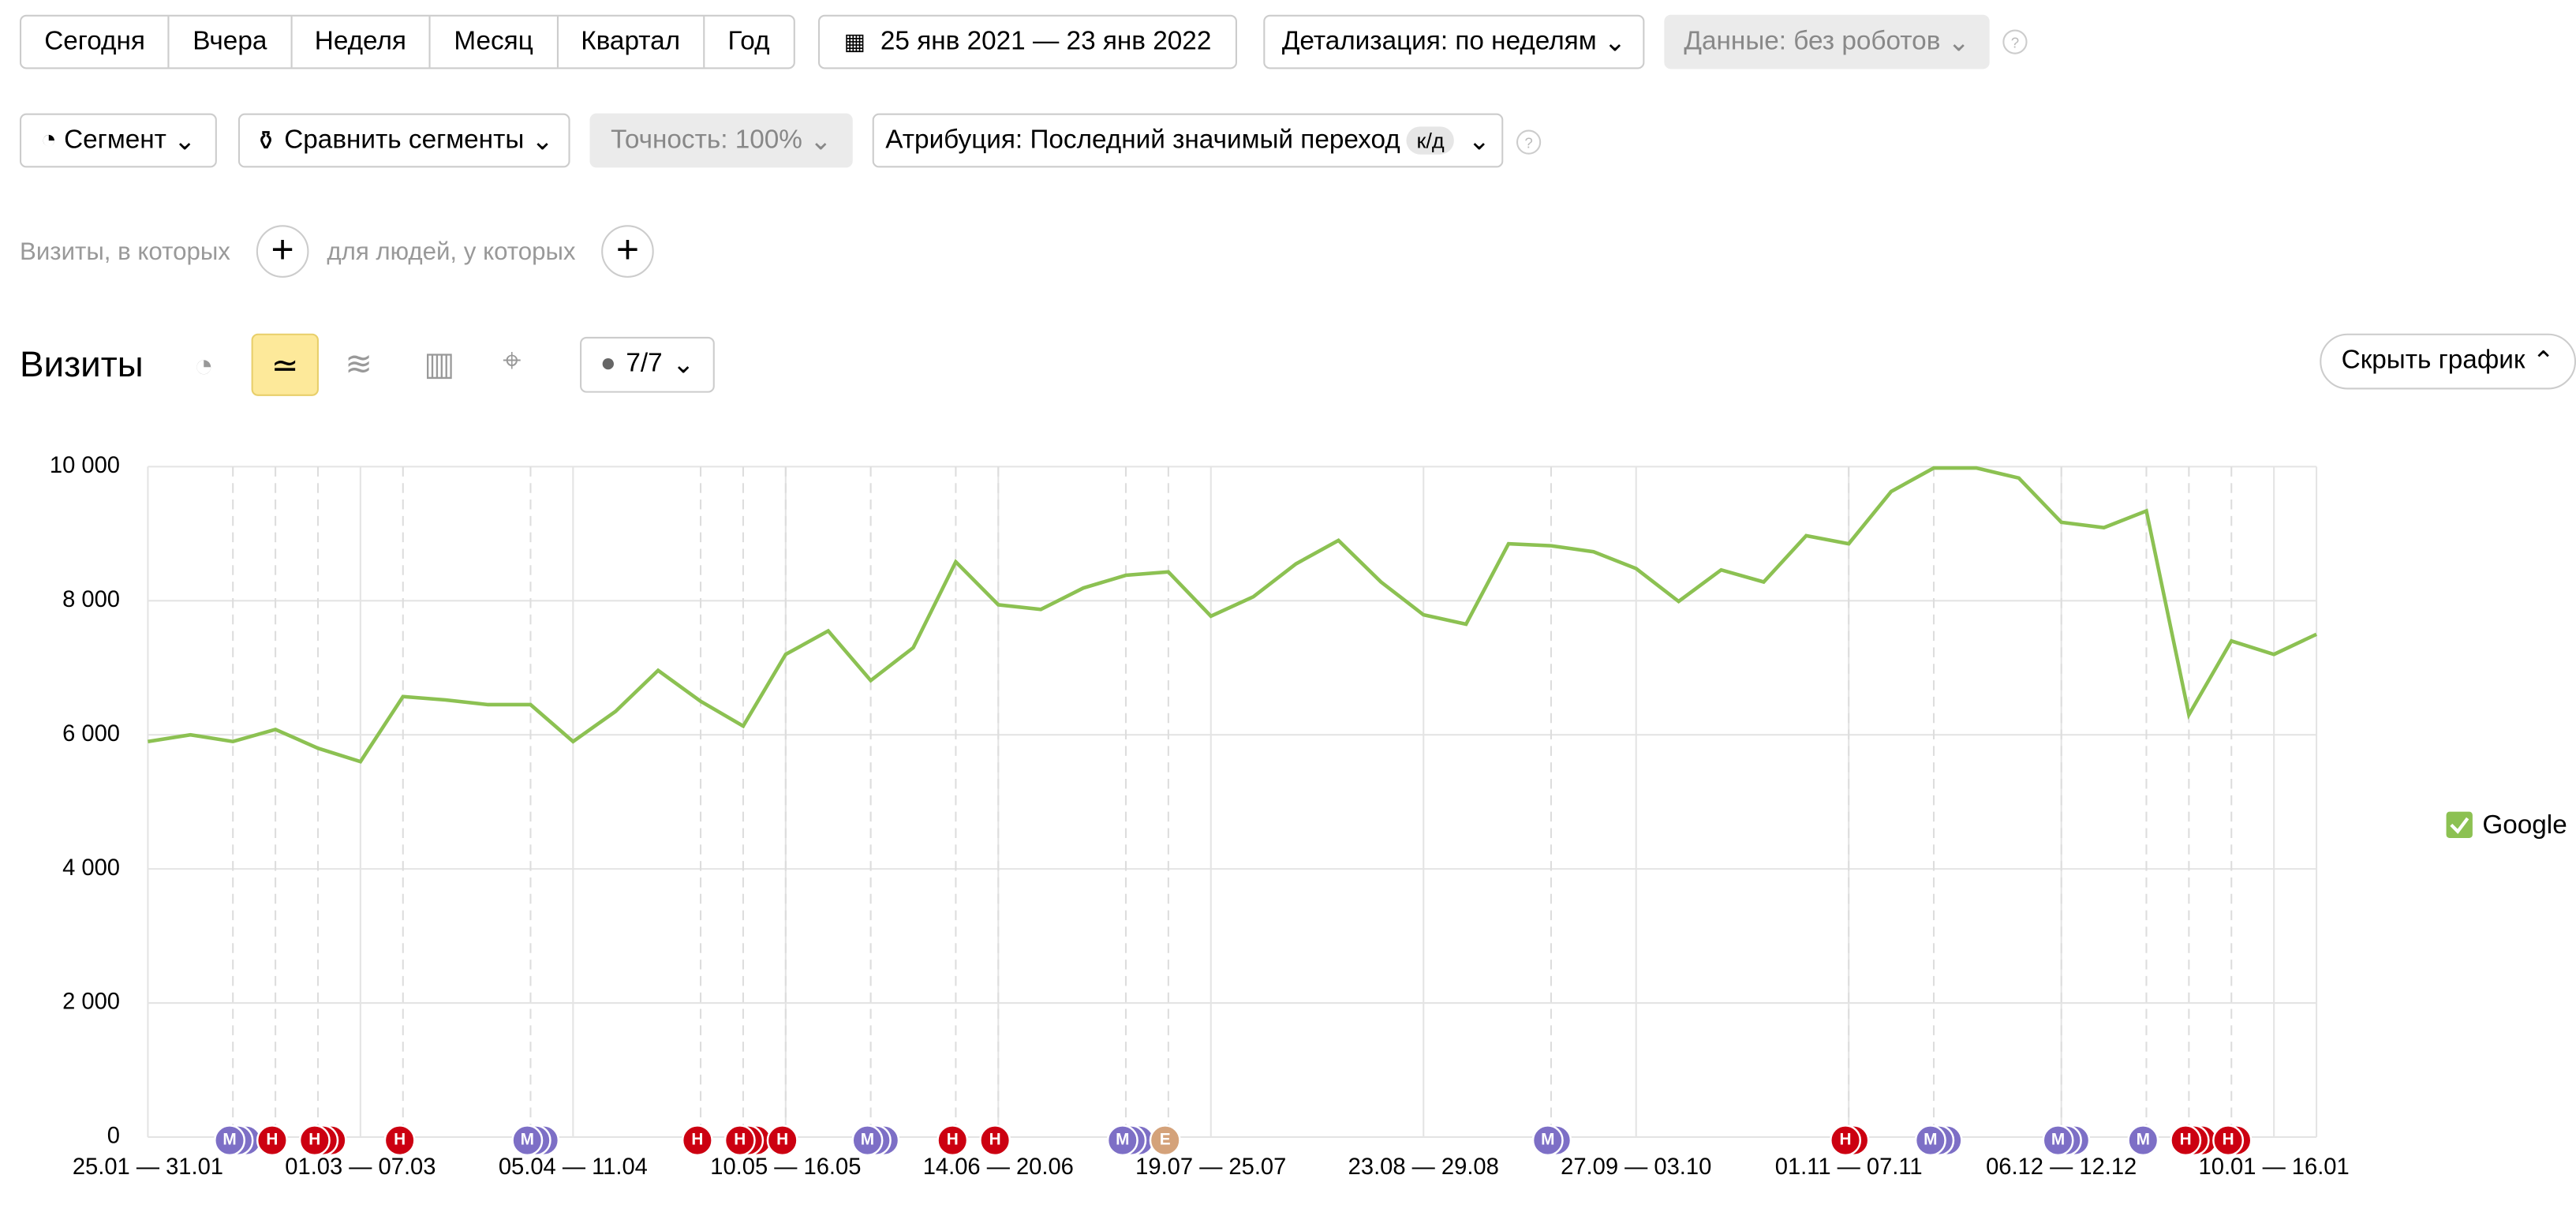 The image size is (2576, 1231). What do you see at coordinates (359, 365) in the screenshot?
I see `area-view: ≋` at bounding box center [359, 365].